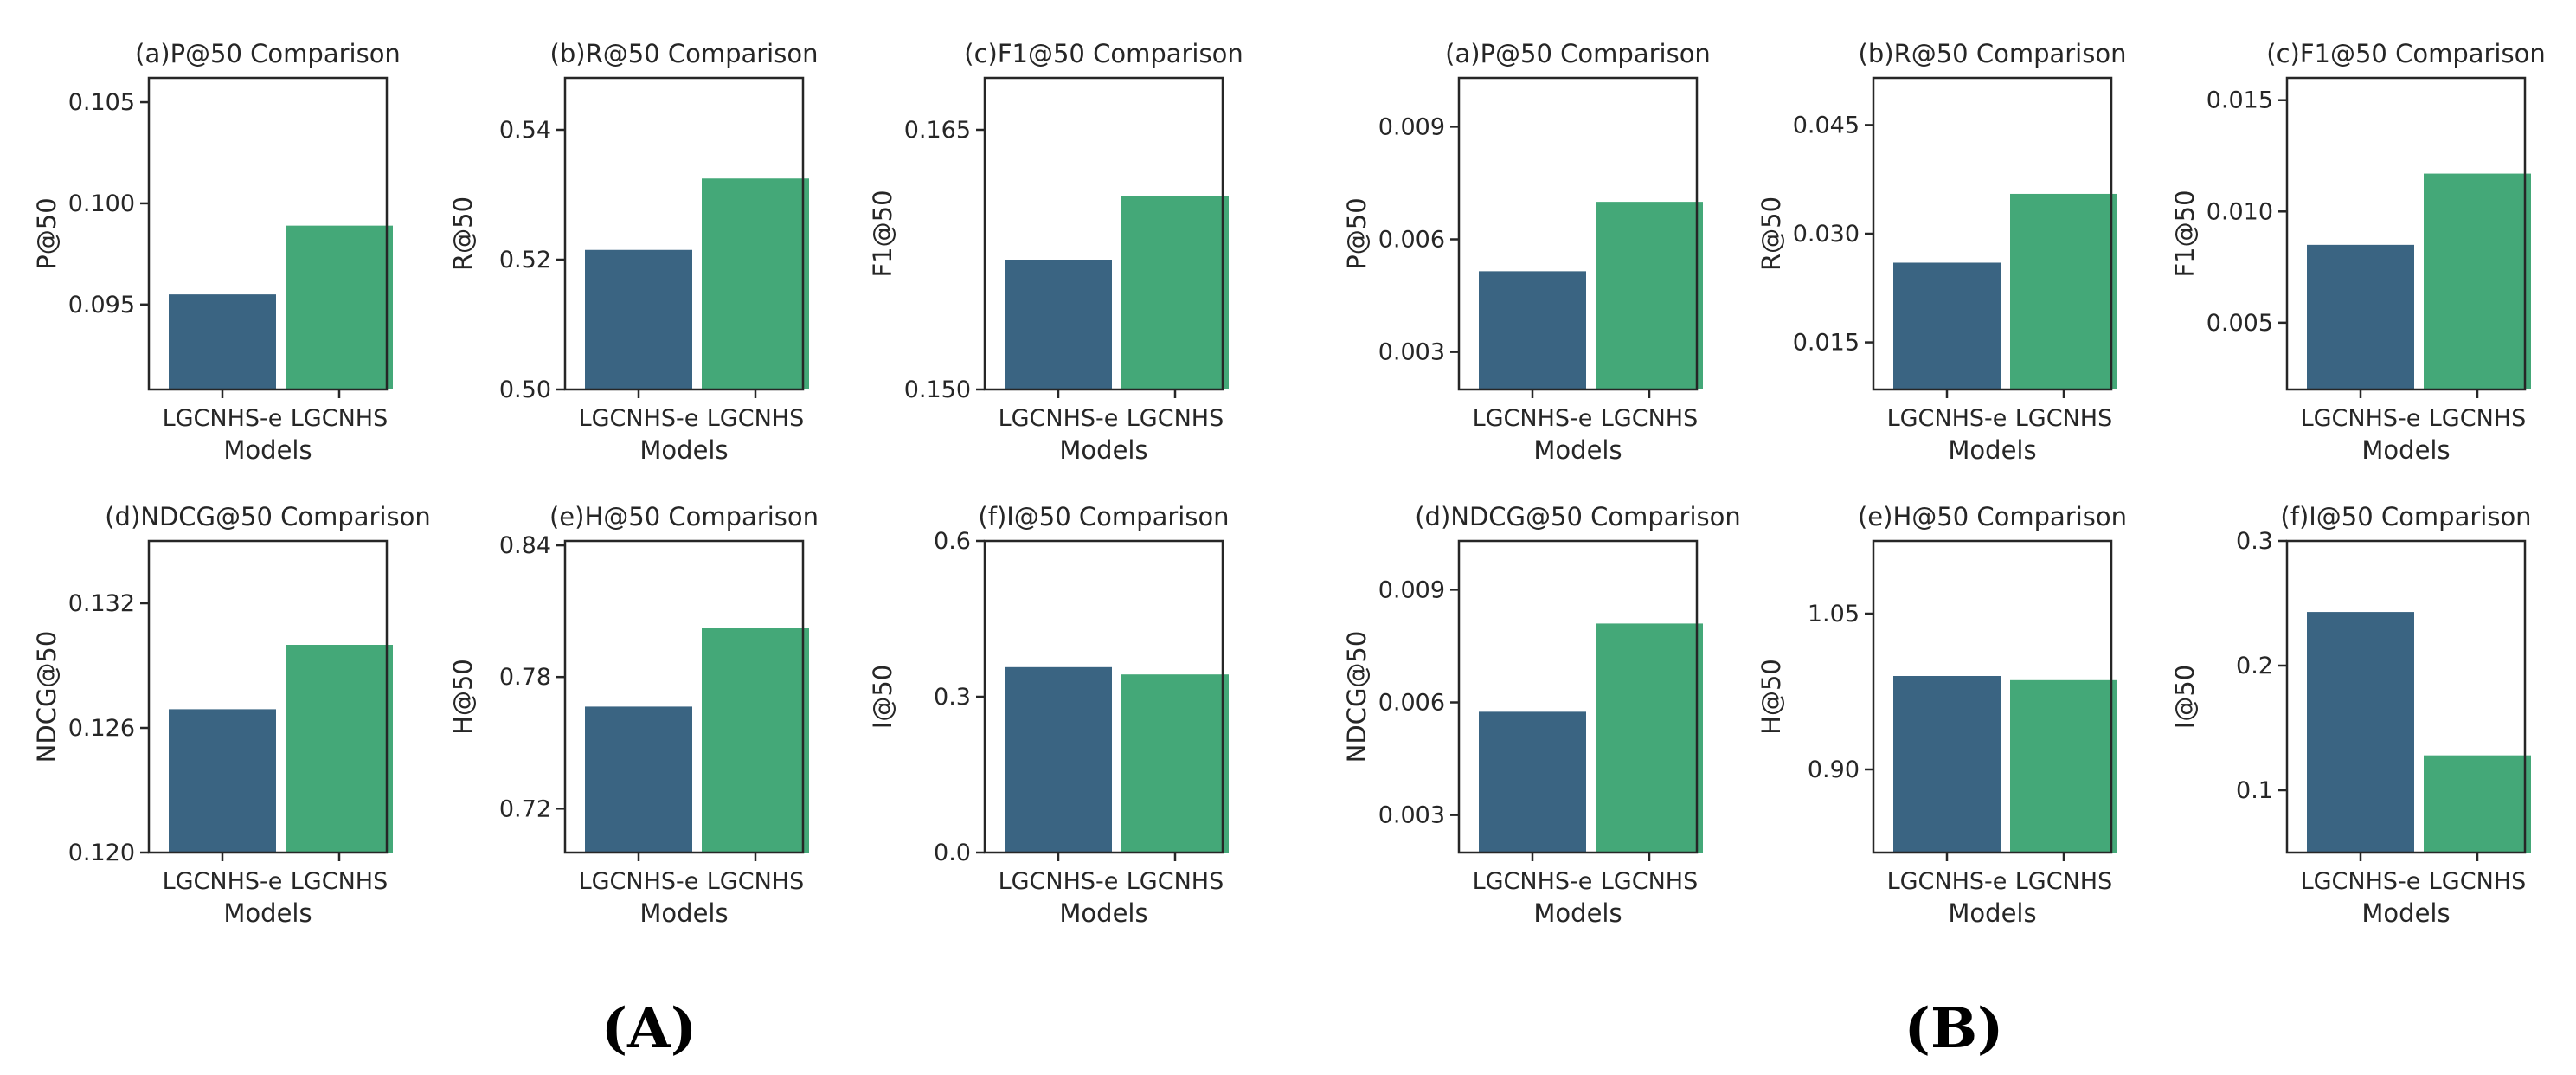 This screenshot has height=1075, width=2576. I want to click on y-axis-label: NDCG@50, so click(47, 697).